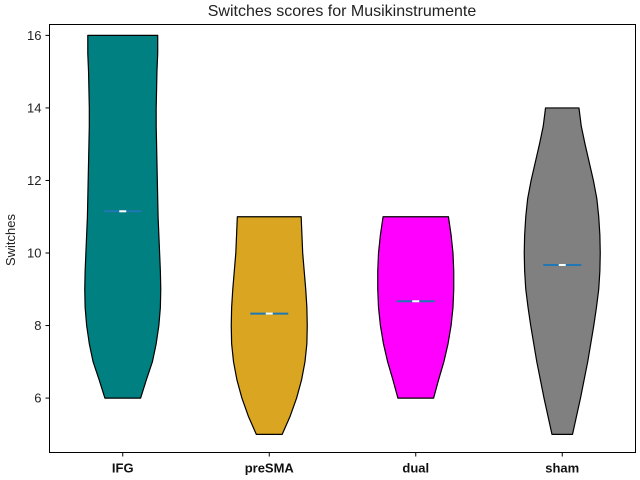 Image resolution: width=640 pixels, height=480 pixels. Describe the element at coordinates (10, 239) in the screenshot. I see `y-axis-label: Switches` at that location.